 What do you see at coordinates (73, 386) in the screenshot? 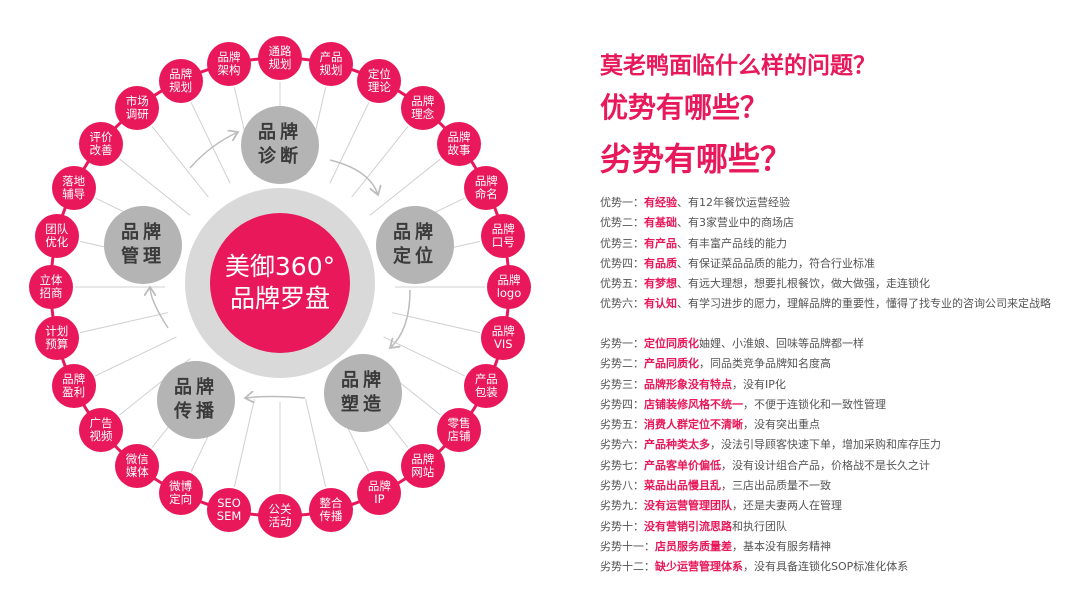
I see `ring-item: 品牌 盈利` at bounding box center [73, 386].